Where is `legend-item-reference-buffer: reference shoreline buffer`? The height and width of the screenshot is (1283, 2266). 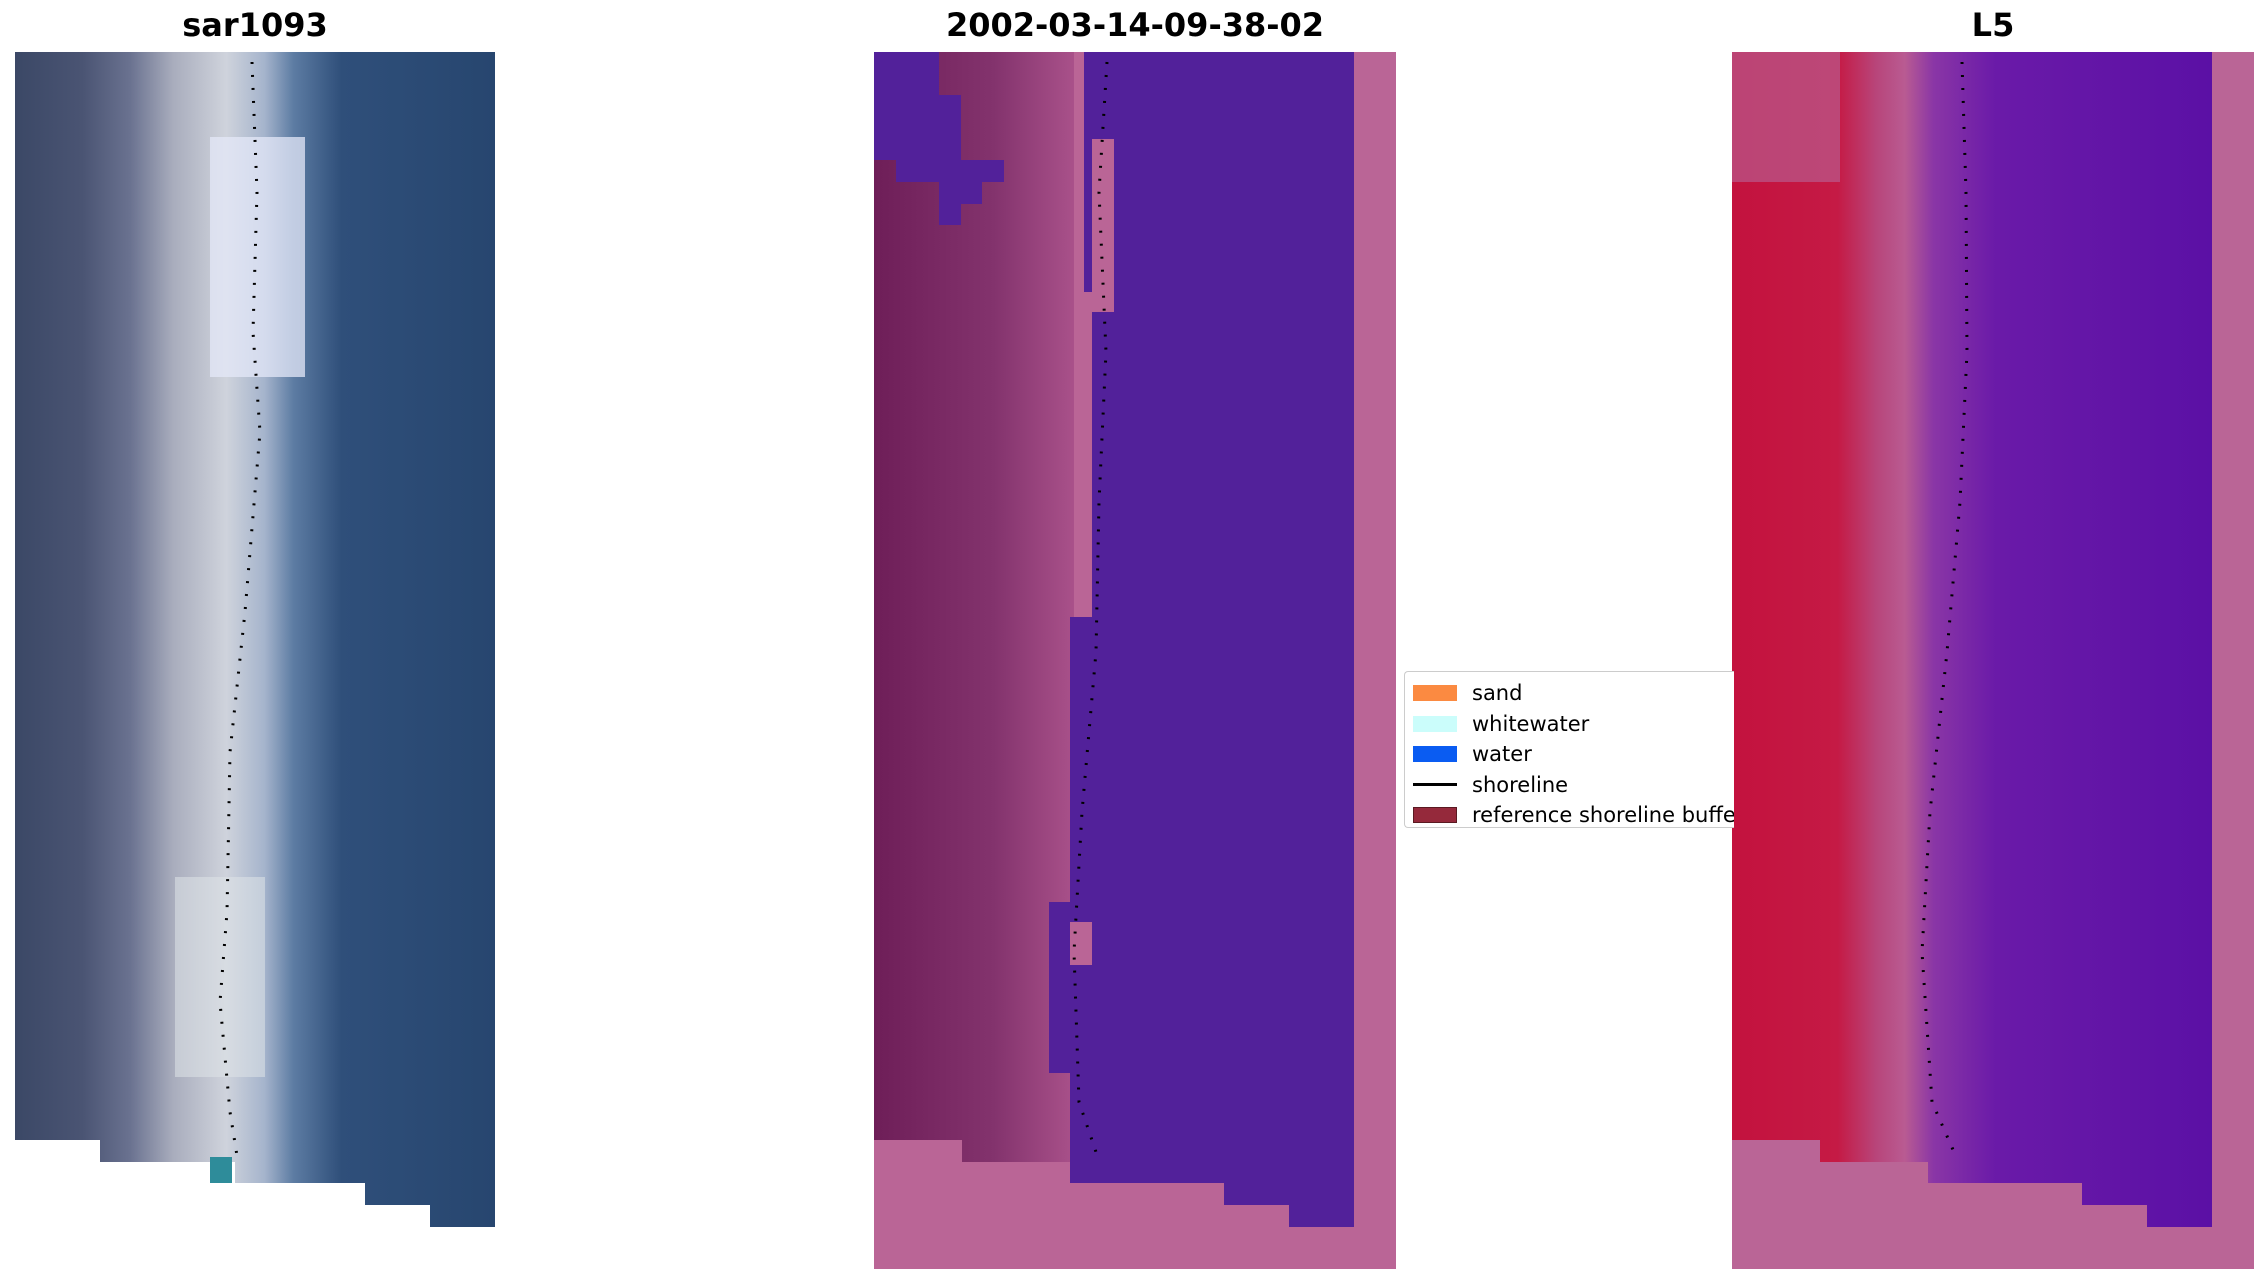
legend-item-reference-buffer: reference shoreline buffer is located at coordinates (1573, 814).